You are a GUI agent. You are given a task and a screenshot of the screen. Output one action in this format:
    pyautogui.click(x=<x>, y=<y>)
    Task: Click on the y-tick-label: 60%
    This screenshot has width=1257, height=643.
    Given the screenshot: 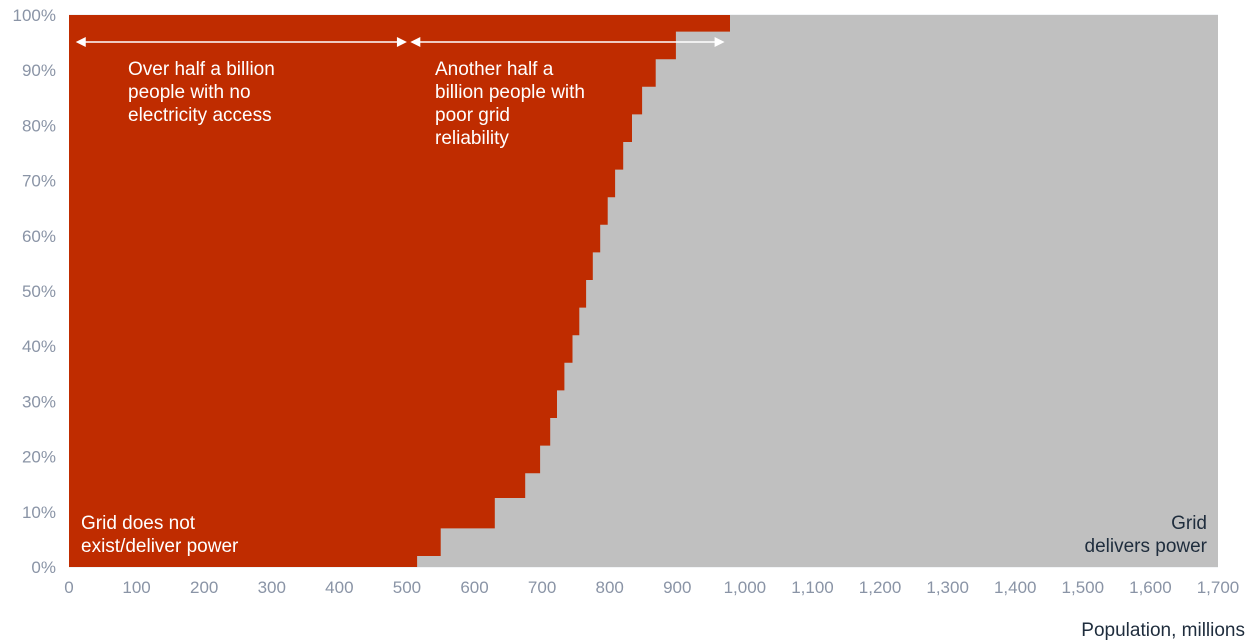 What is the action you would take?
    pyautogui.click(x=39, y=236)
    